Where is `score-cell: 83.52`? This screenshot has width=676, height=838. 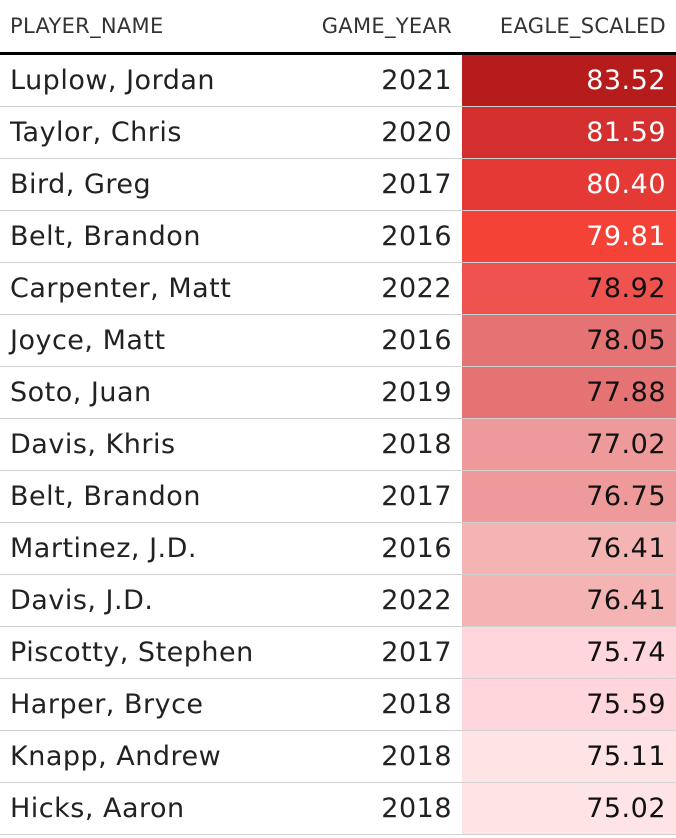
score-cell: 83.52 is located at coordinates (569, 80).